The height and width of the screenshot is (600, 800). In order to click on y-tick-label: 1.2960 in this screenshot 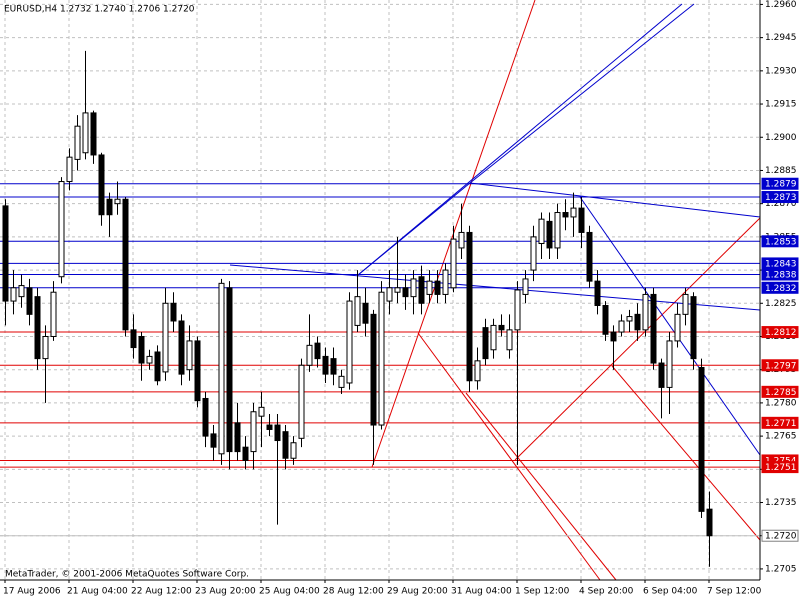, I will do `click(781, 5)`.